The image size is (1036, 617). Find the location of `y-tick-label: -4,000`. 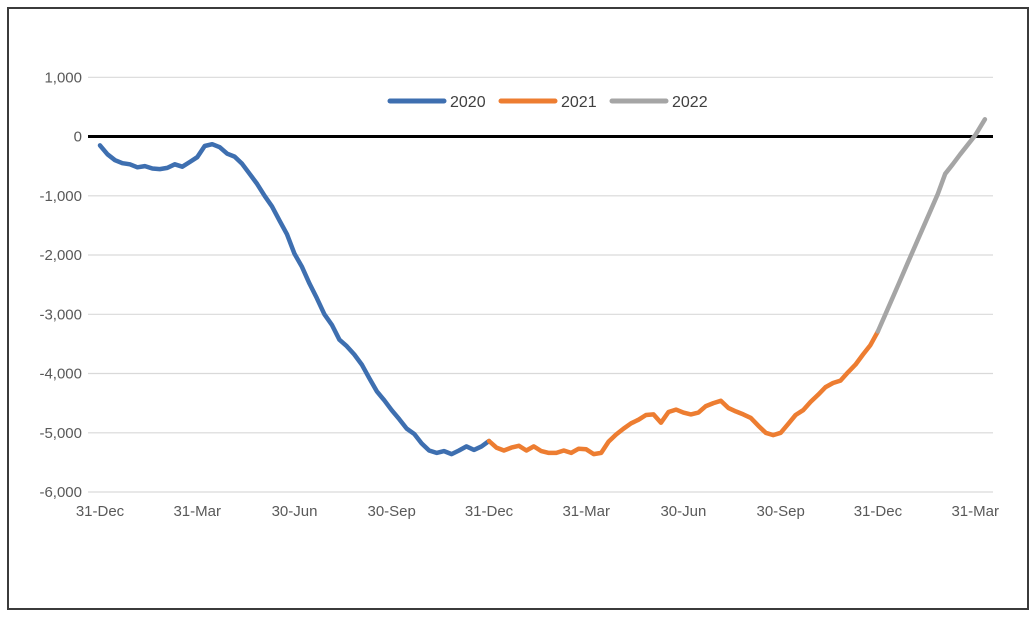

y-tick-label: -4,000 is located at coordinates (60, 374).